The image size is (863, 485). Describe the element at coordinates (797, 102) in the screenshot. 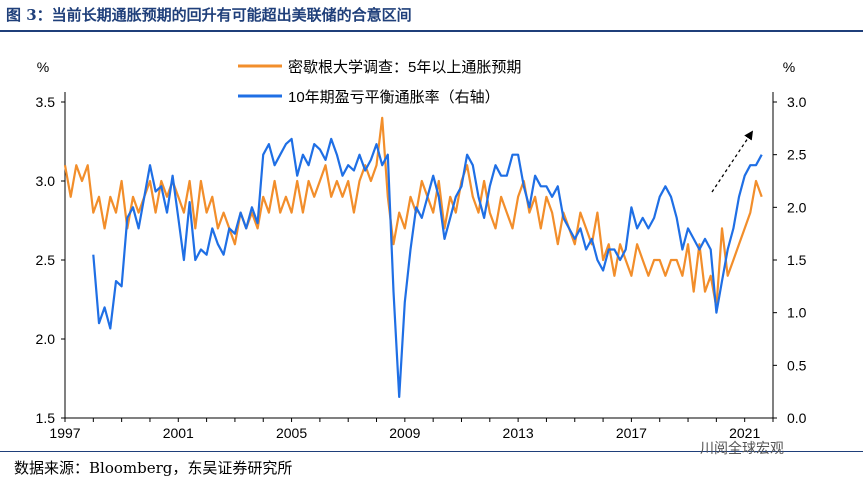

I see `y-tick-label-right: 3.0` at that location.